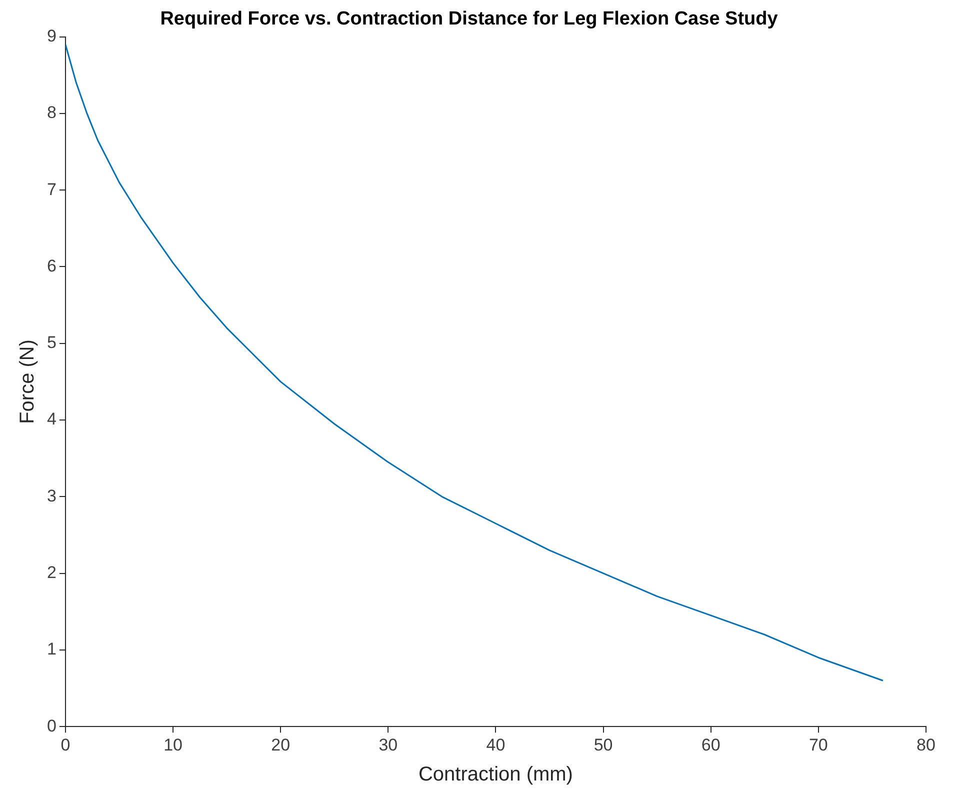 The height and width of the screenshot is (803, 974). I want to click on x-axis-title: Contraction (mm), so click(495, 775).